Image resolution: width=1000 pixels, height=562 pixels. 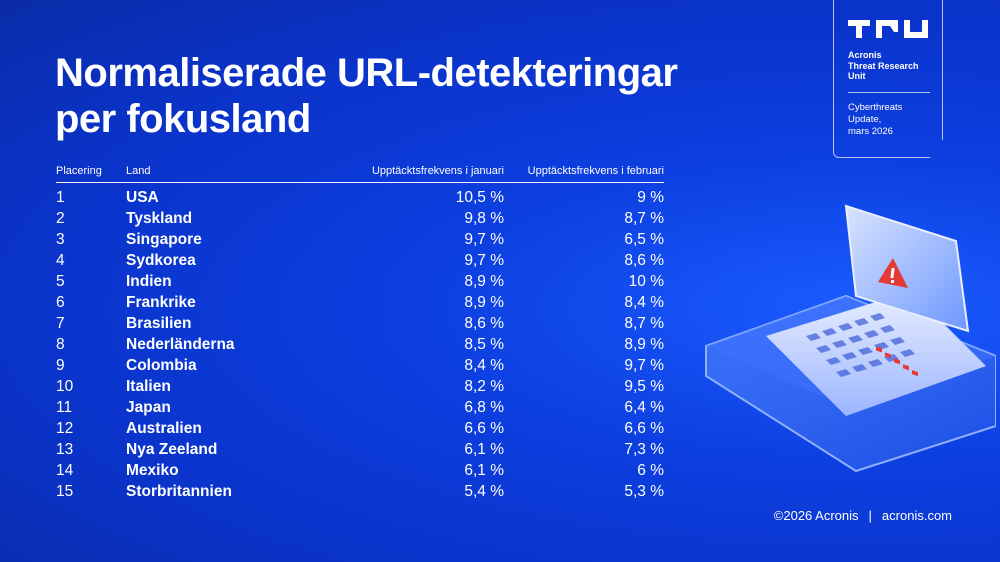 I want to click on header-february: Upptäcktsfrekvens i februari, so click(x=584, y=171).